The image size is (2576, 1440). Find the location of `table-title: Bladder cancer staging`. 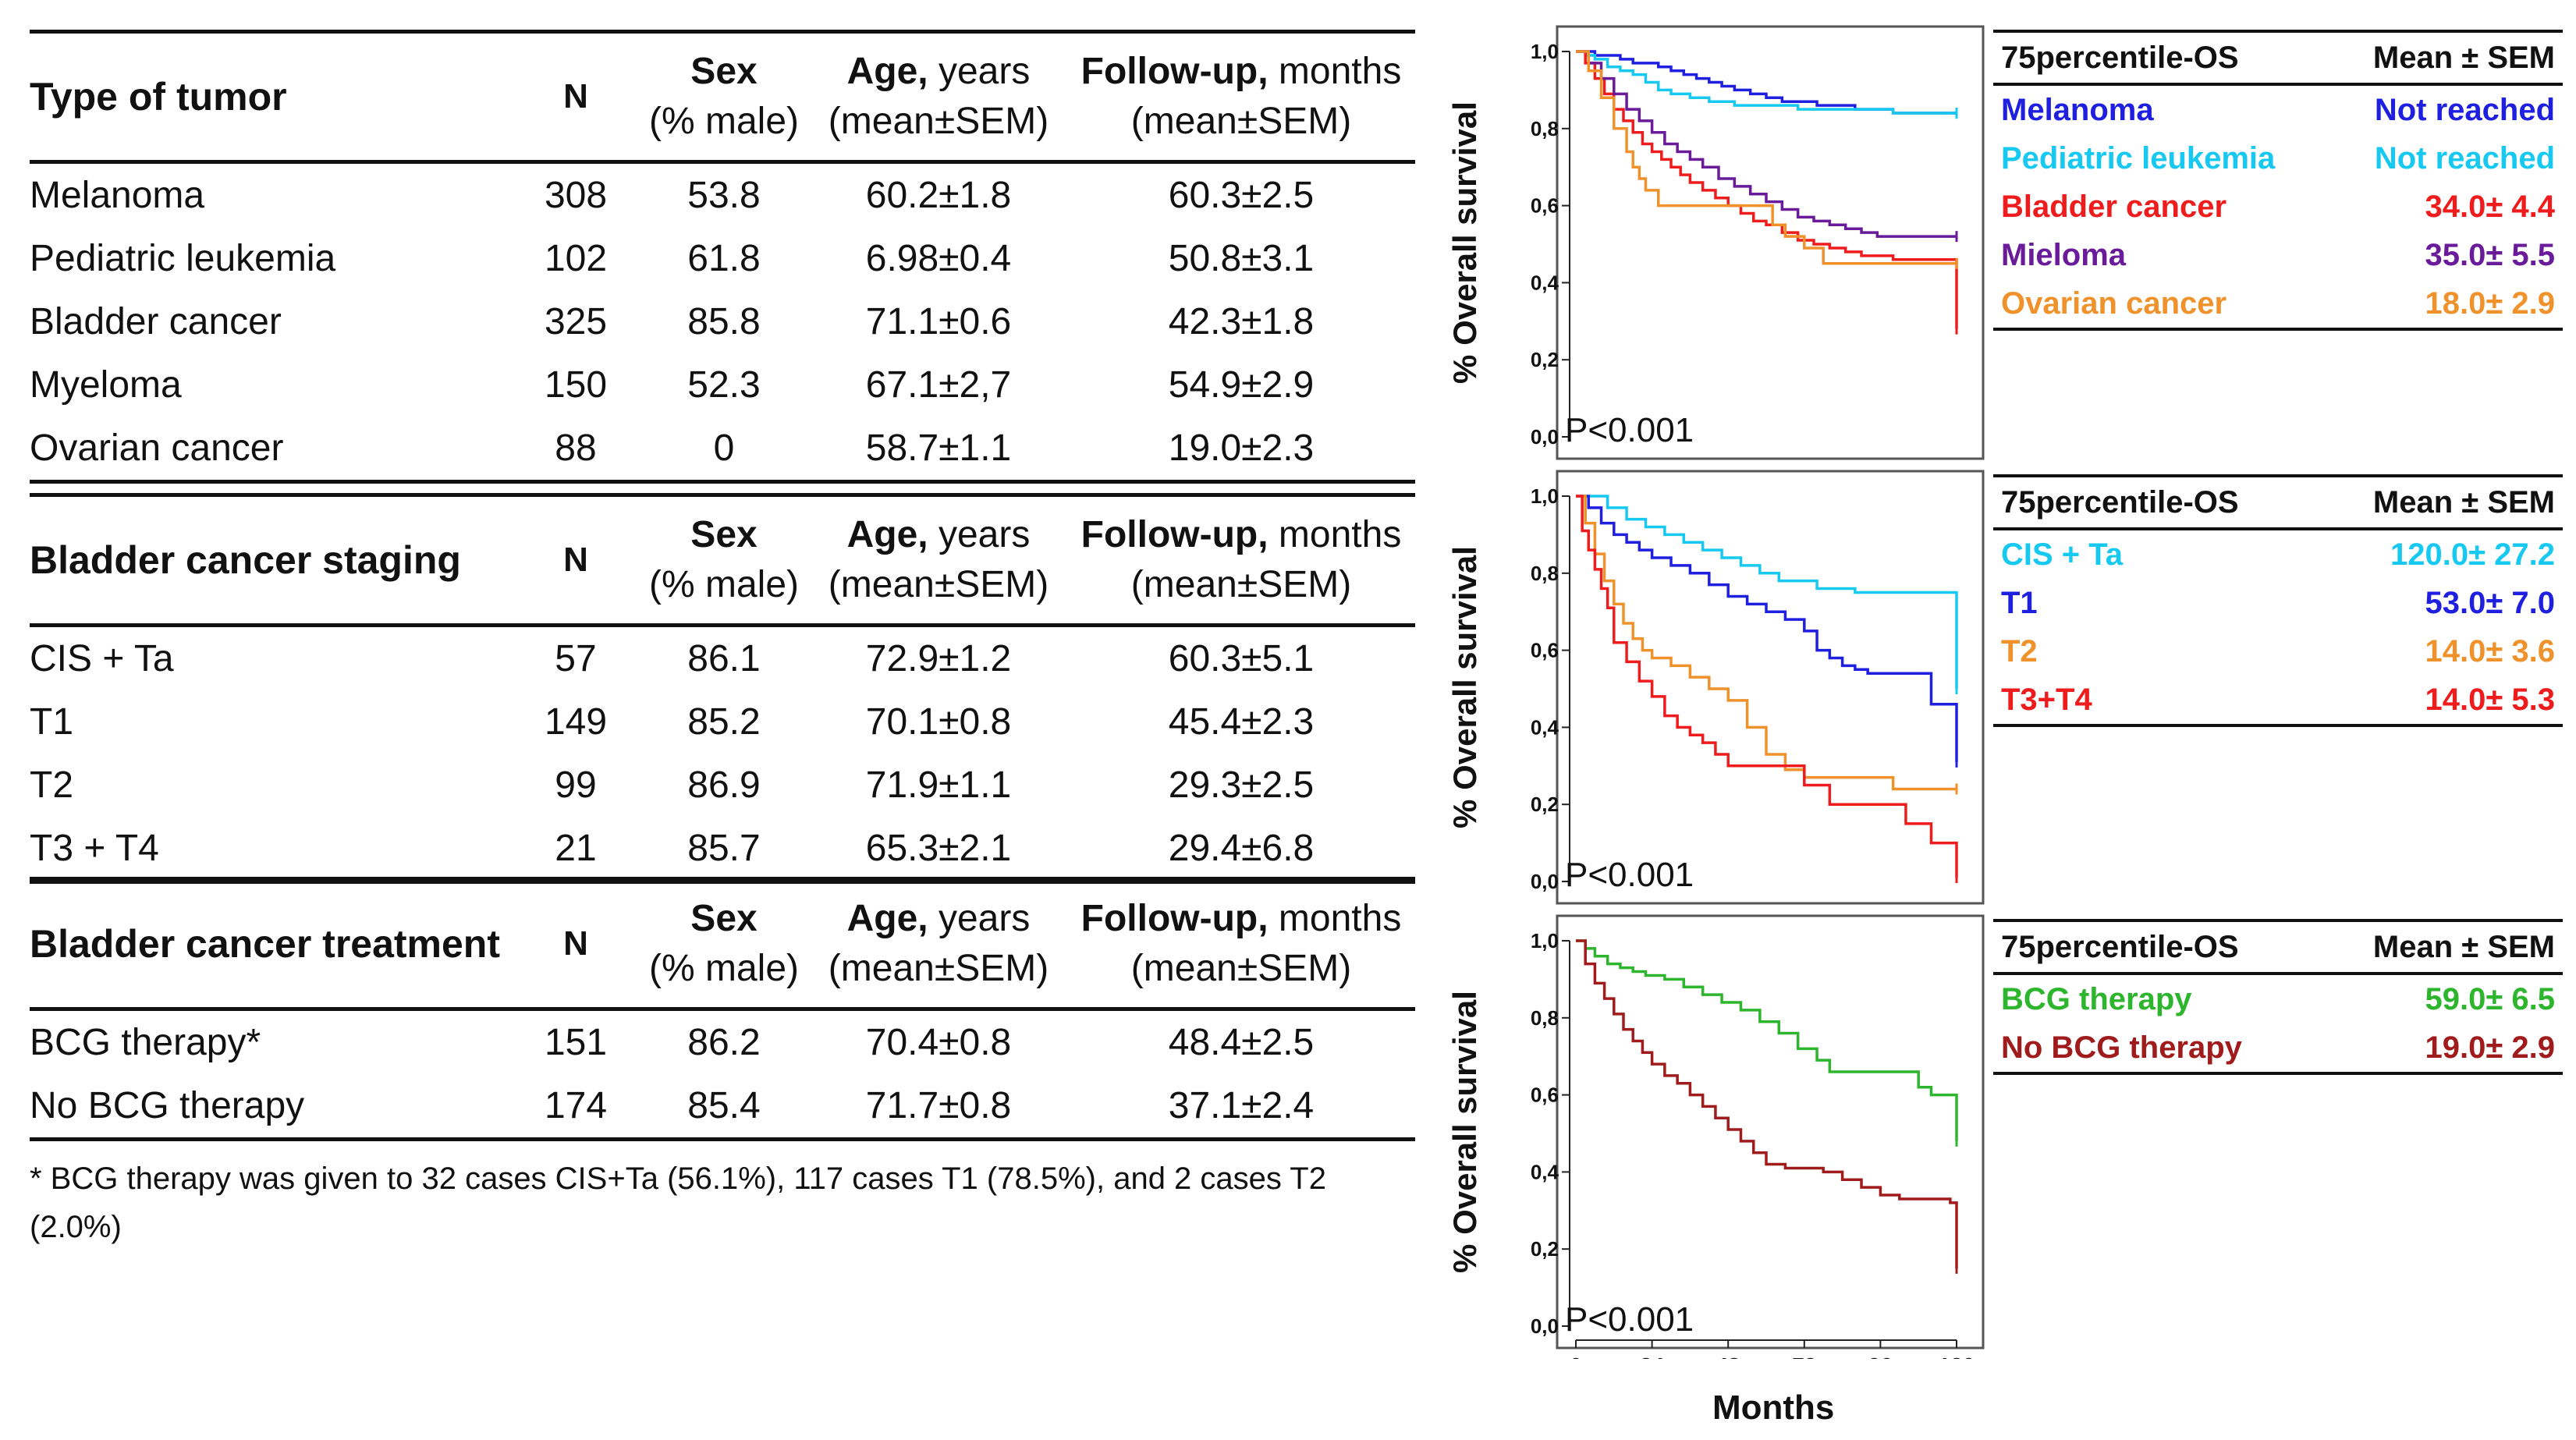

table-title: Bladder cancer staging is located at coordinates (271, 560).